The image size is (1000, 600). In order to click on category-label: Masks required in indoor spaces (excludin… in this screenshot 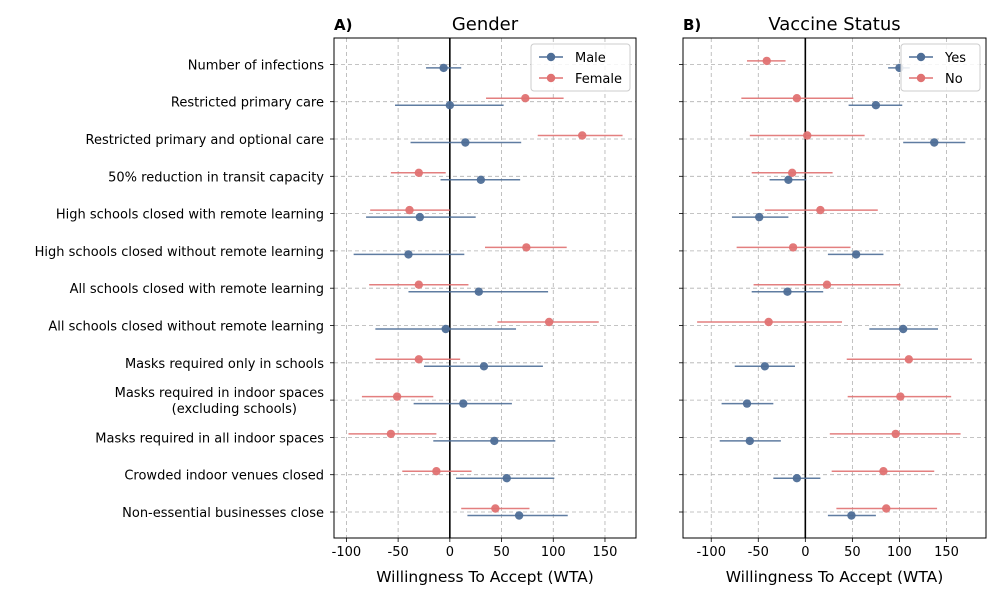, I will do `click(220, 401)`.